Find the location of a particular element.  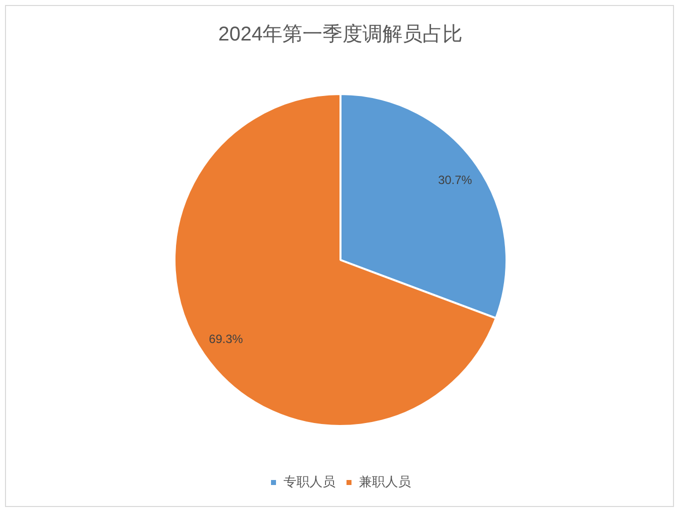

legend-label: 兼职人员 is located at coordinates (385, 482).